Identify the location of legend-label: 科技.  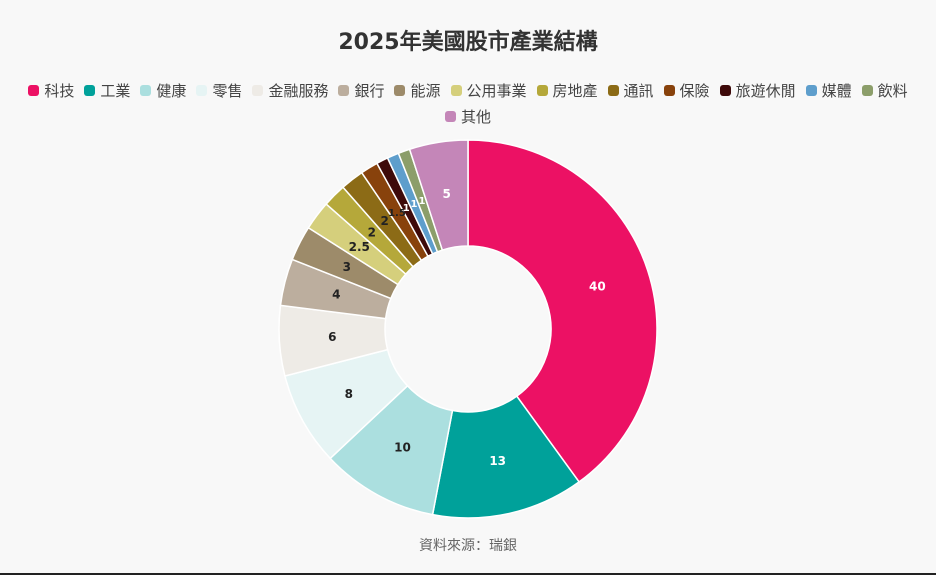
(59, 90).